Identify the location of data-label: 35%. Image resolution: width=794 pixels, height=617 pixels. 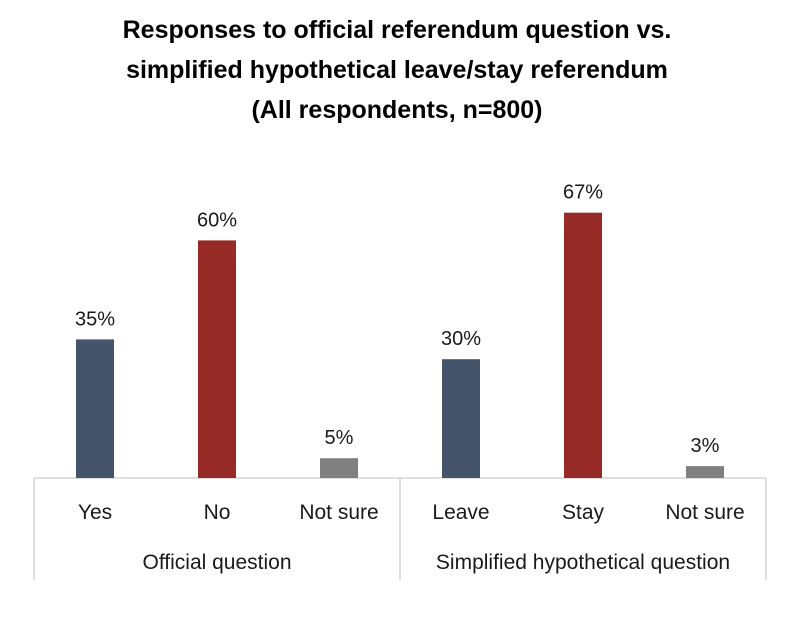
(95, 319).